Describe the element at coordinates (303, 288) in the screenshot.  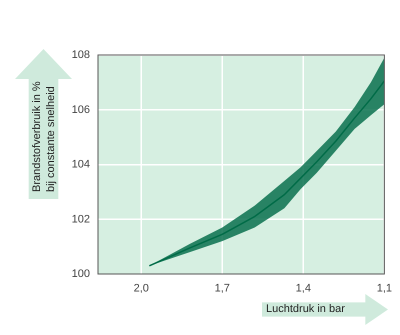
I see `x-tick-label: 1,4` at that location.